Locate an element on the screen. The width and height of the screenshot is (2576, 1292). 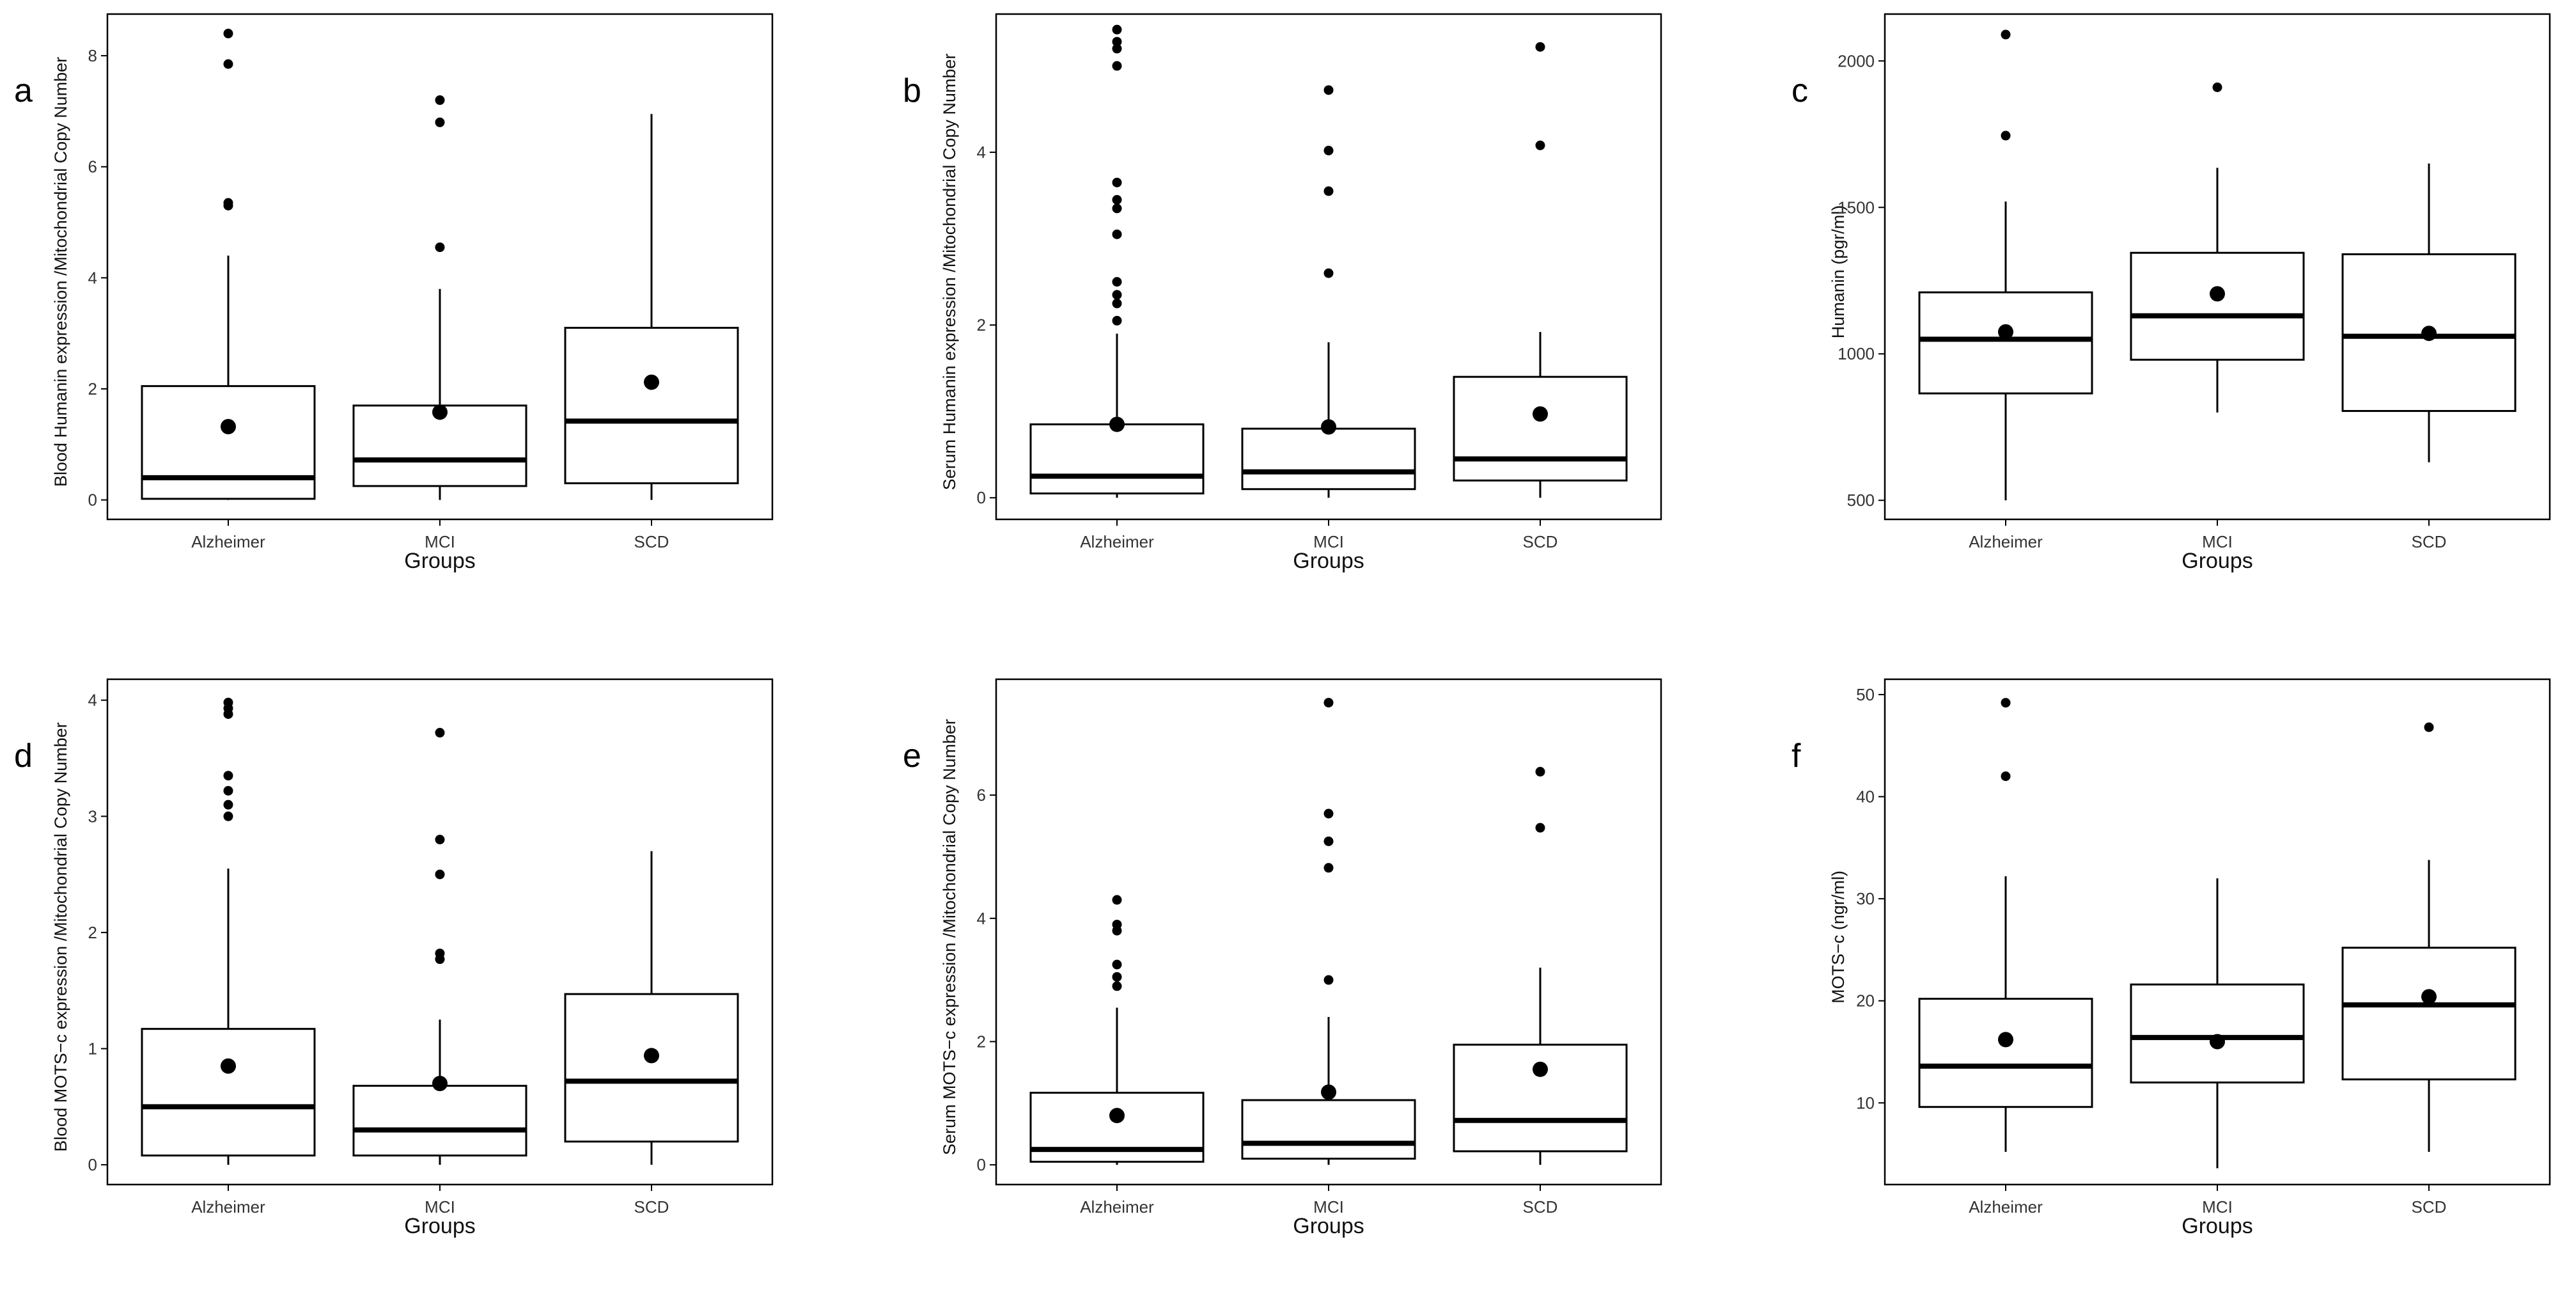
panel-letter: c is located at coordinates (1799, 90).